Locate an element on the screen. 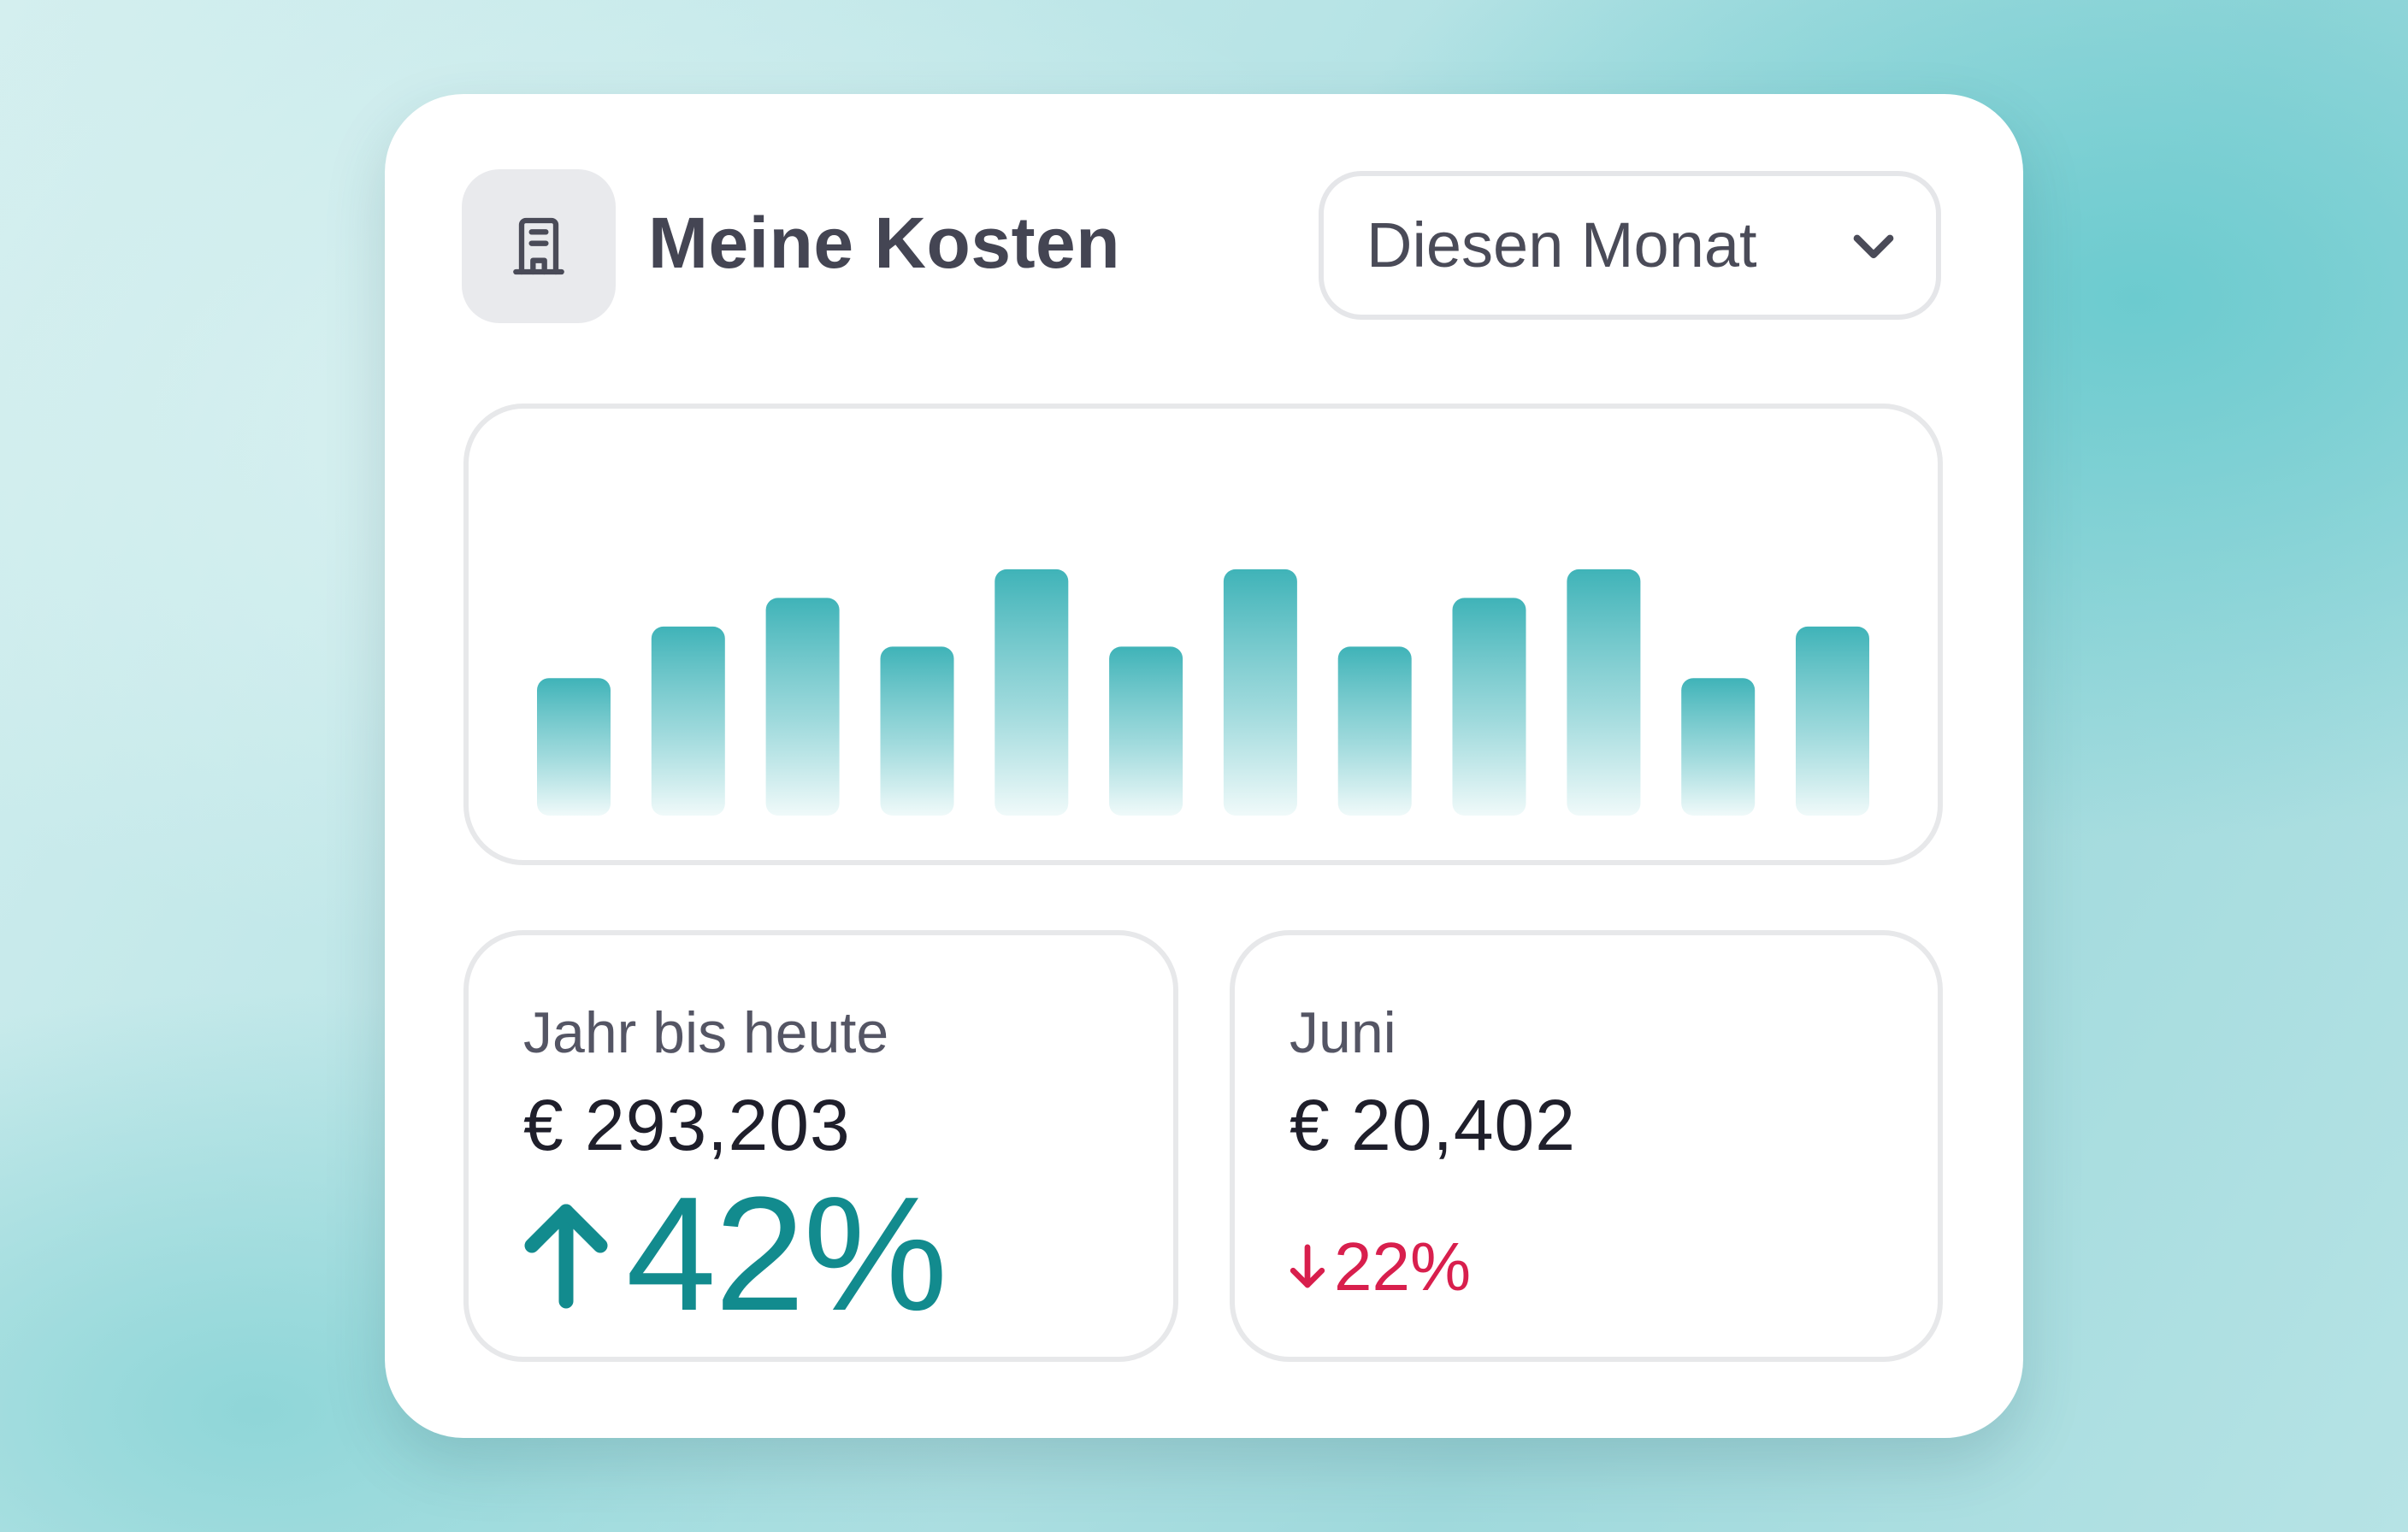 Image resolution: width=2408 pixels, height=1532 pixels. stat-card-ytd: Jahr bis heute € 293,203 42% is located at coordinates (821, 1146).